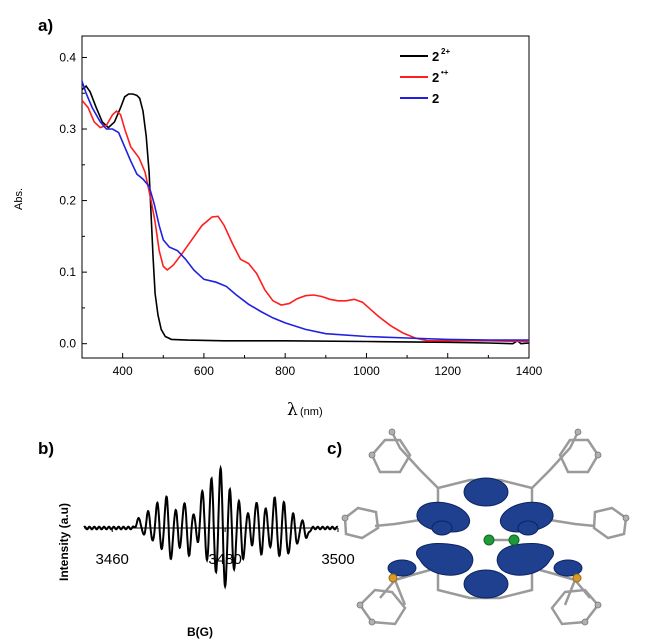 This screenshot has height=641, width=645. Describe the element at coordinates (577, 592) in the screenshot. I see `bond-lr-branch` at that location.